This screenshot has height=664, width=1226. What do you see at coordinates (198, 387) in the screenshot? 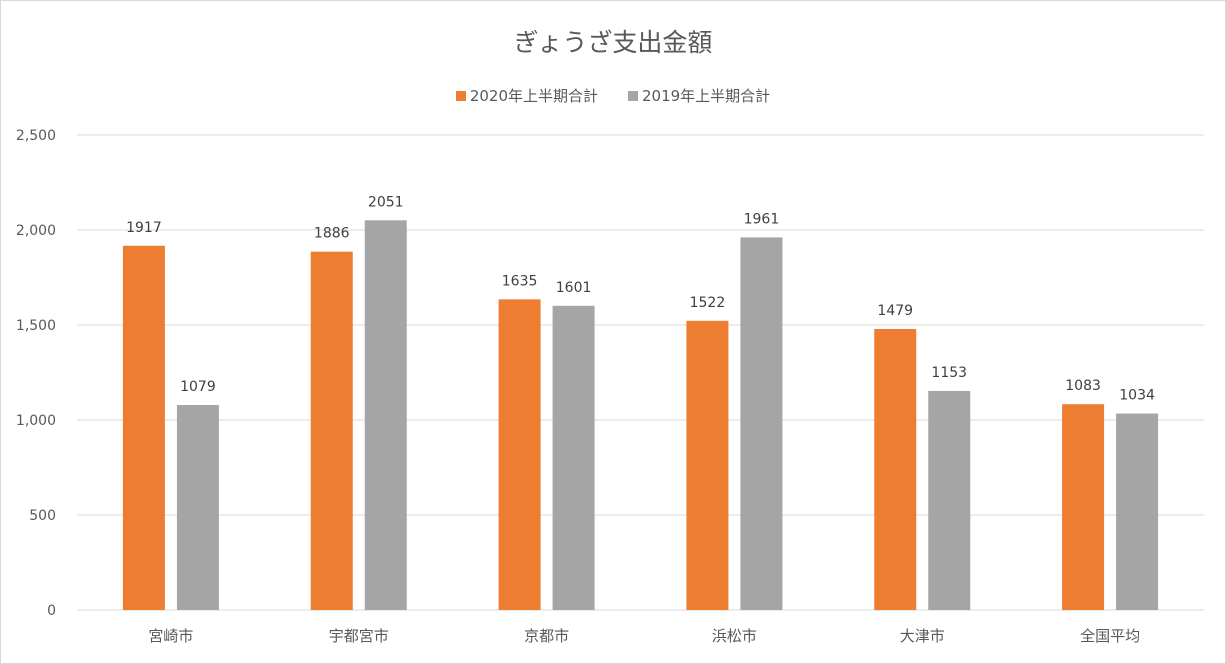
I see `data-label: 1079` at bounding box center [198, 387].